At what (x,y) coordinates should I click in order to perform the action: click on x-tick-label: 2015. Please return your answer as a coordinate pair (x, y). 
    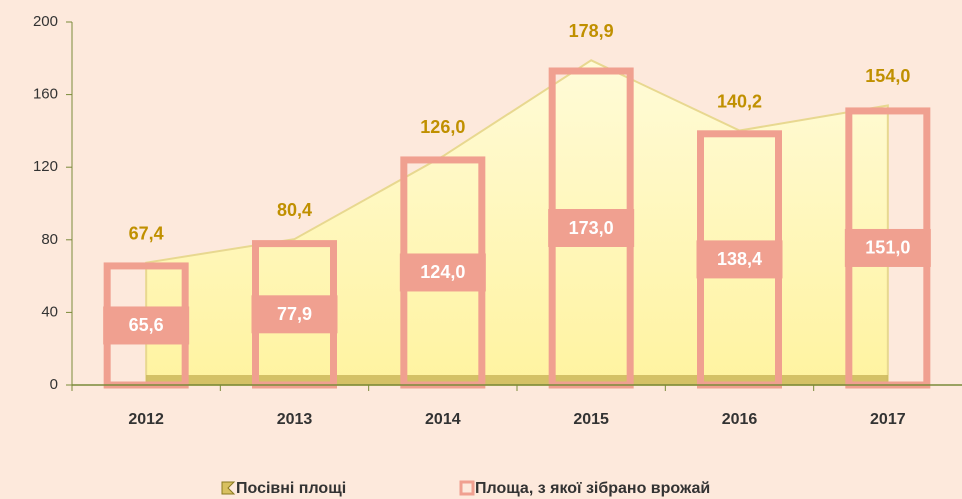
    Looking at the image, I should click on (591, 419).